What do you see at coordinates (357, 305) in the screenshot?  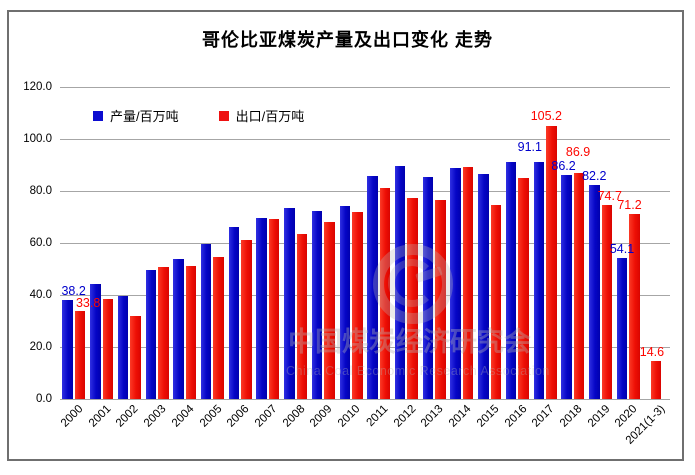 I see `bar-export-2010` at bounding box center [357, 305].